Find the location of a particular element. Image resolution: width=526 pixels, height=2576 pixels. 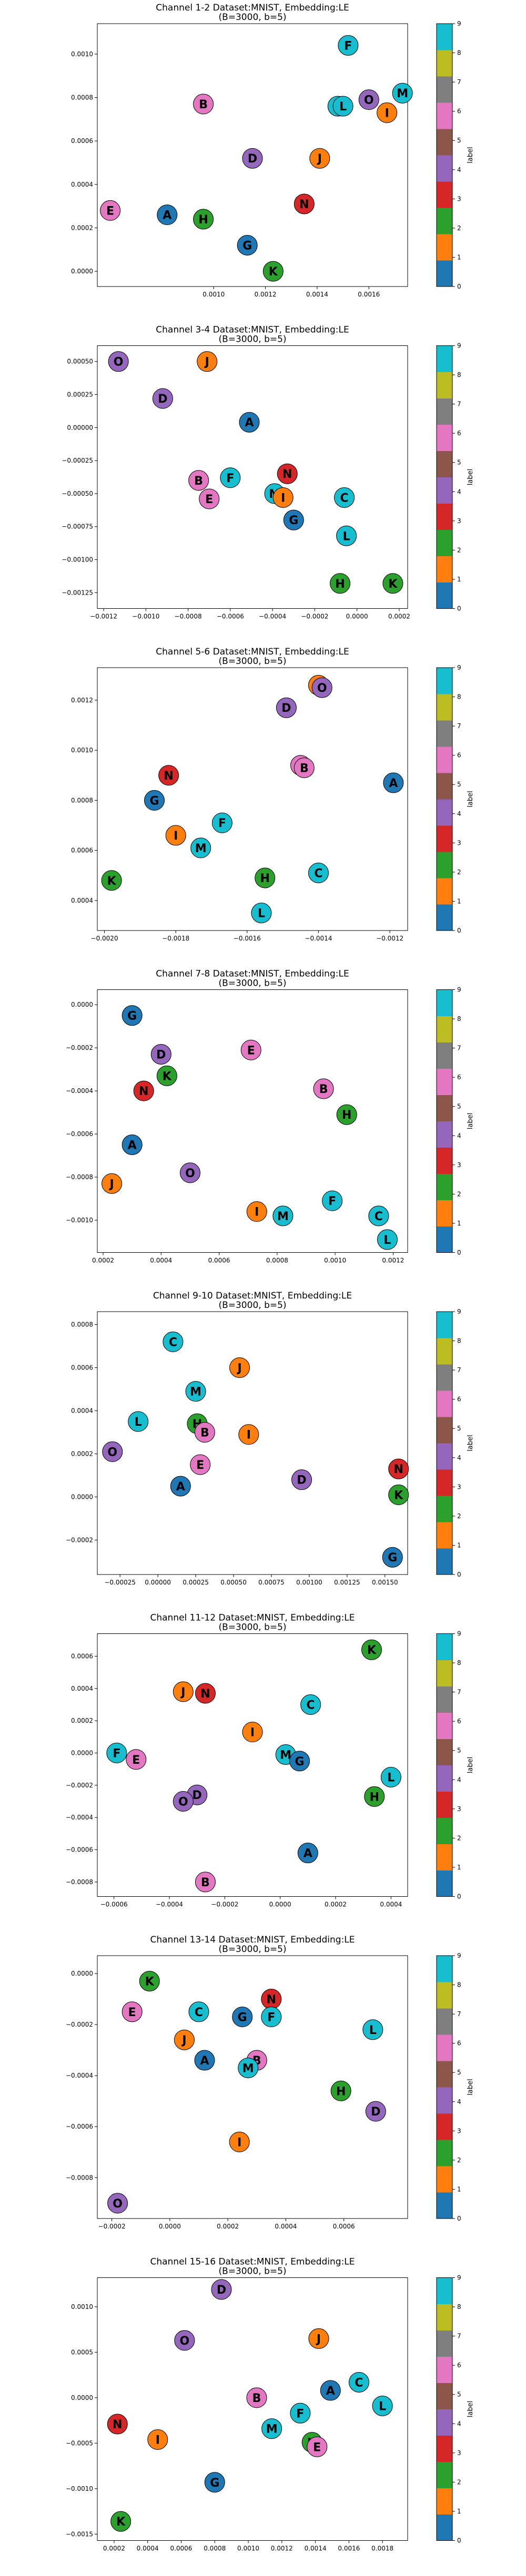

data-point-F is located at coordinates (301, 2413).